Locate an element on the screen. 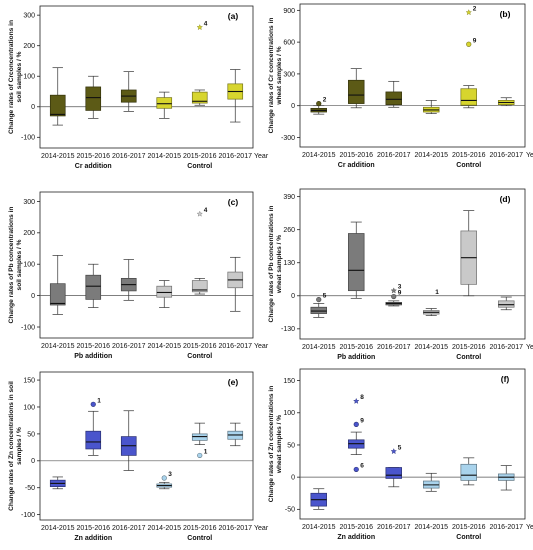  y-axis-label: samples / % is located at coordinates (19, 446).